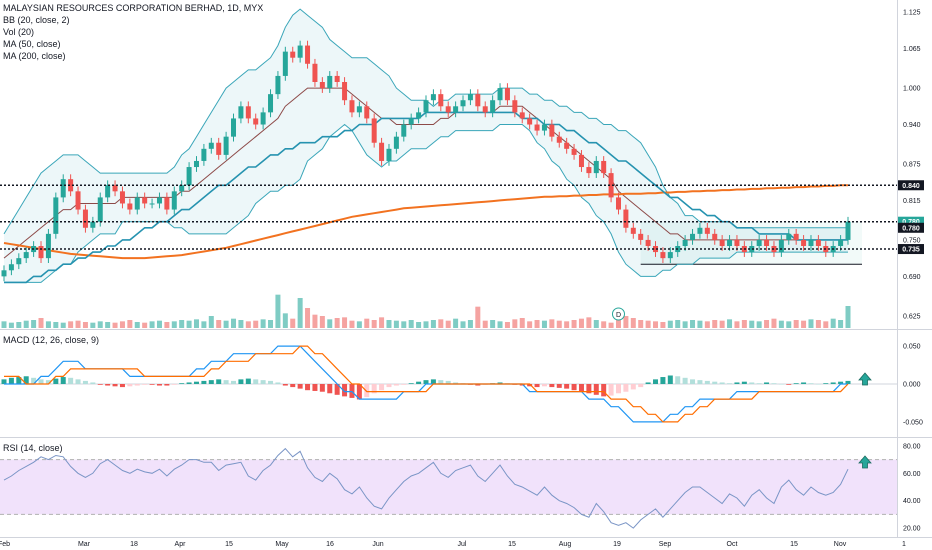  What do you see at coordinates (912, 240) in the screenshot?
I see `price-tick-label: 0.750` at bounding box center [912, 240].